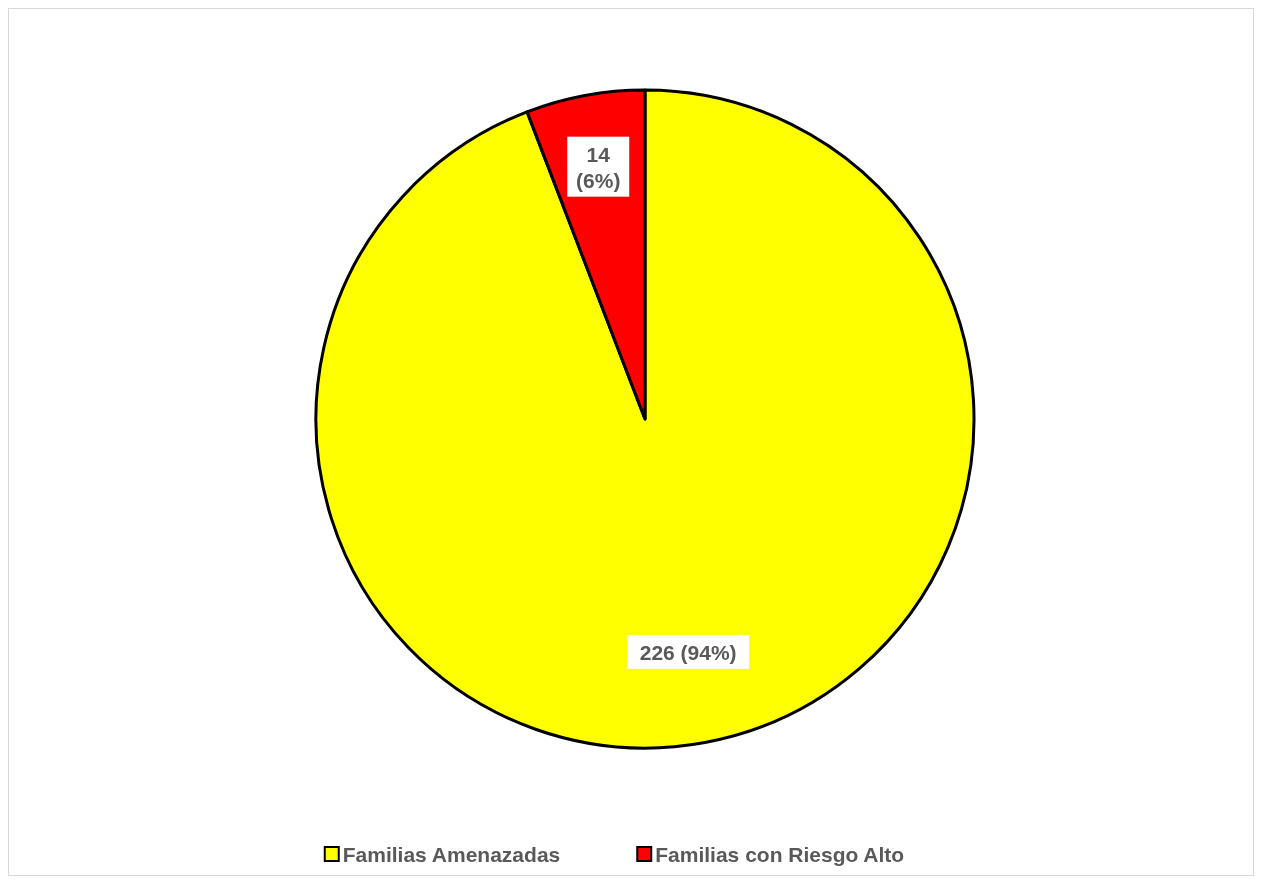 This screenshot has height=884, width=1262. What do you see at coordinates (688, 652) in the screenshot?
I see `data-label: 226 (94%)` at bounding box center [688, 652].